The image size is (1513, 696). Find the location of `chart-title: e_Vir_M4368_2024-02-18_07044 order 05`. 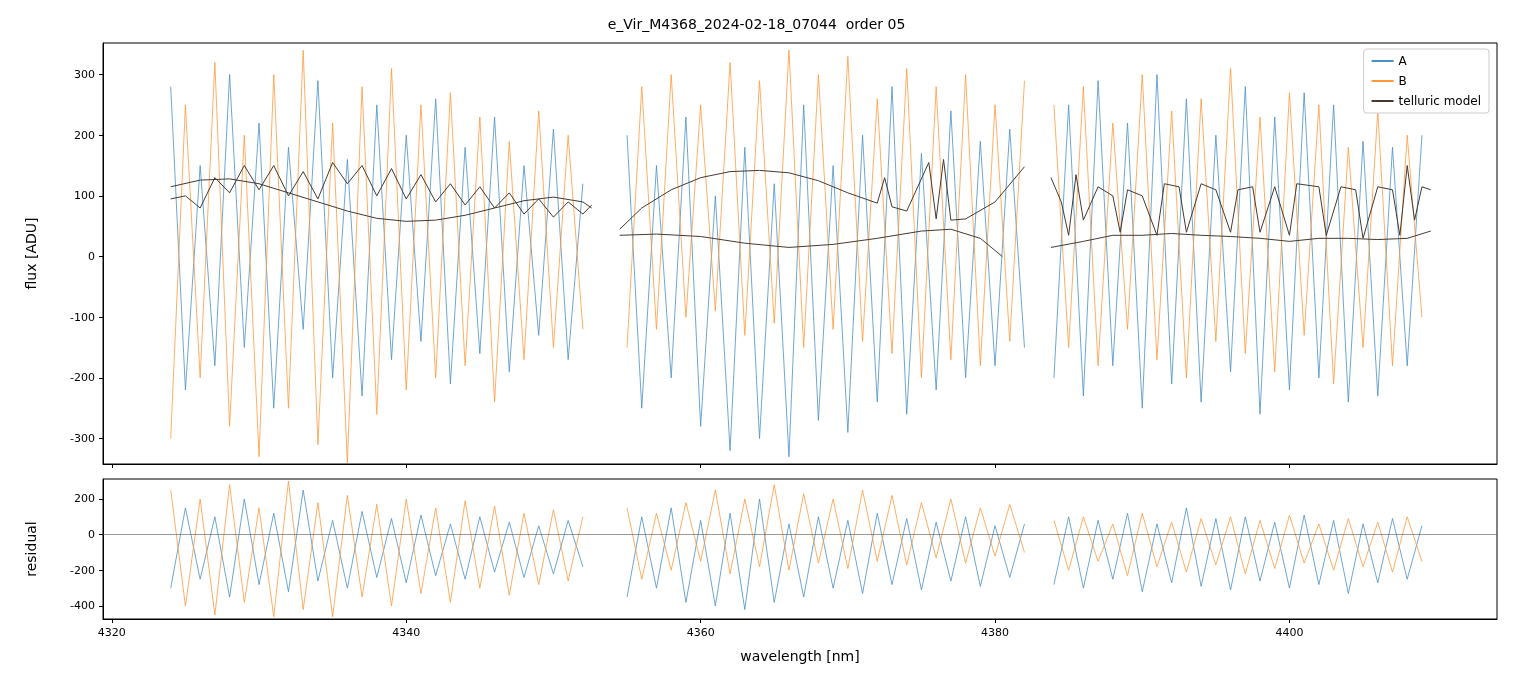

chart-title: e_Vir_M4368_2024-02-18_07044 order 05 is located at coordinates (756, 24).